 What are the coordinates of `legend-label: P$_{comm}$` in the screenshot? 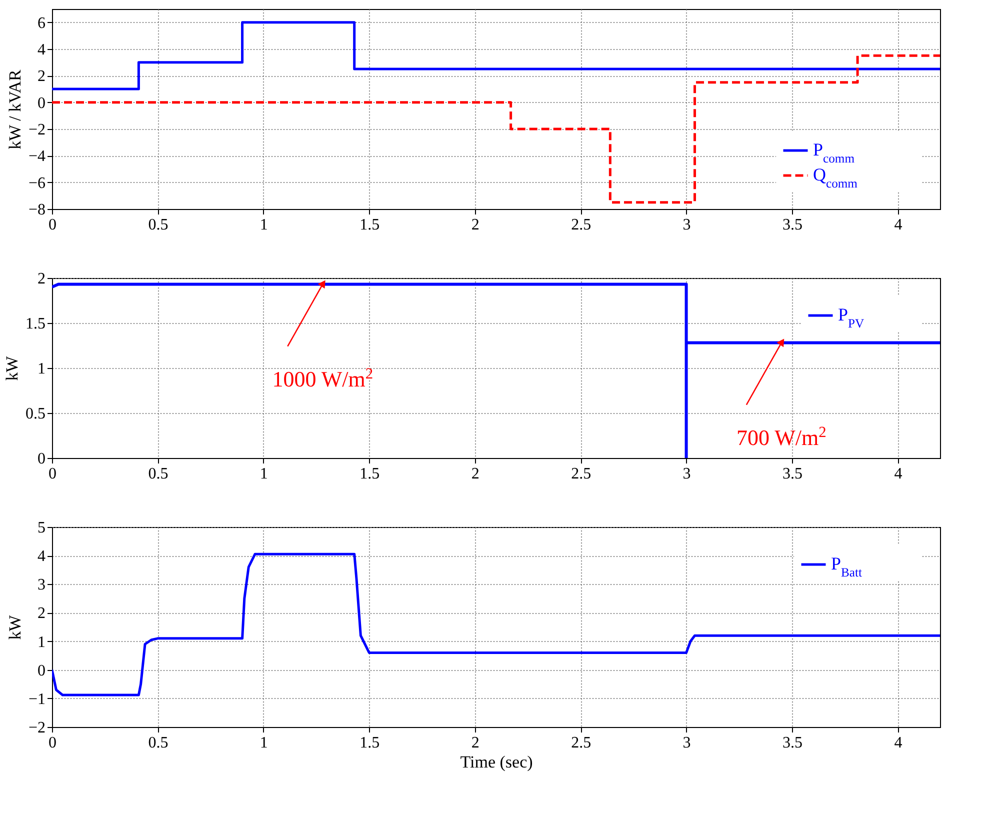 It's located at (834, 153).